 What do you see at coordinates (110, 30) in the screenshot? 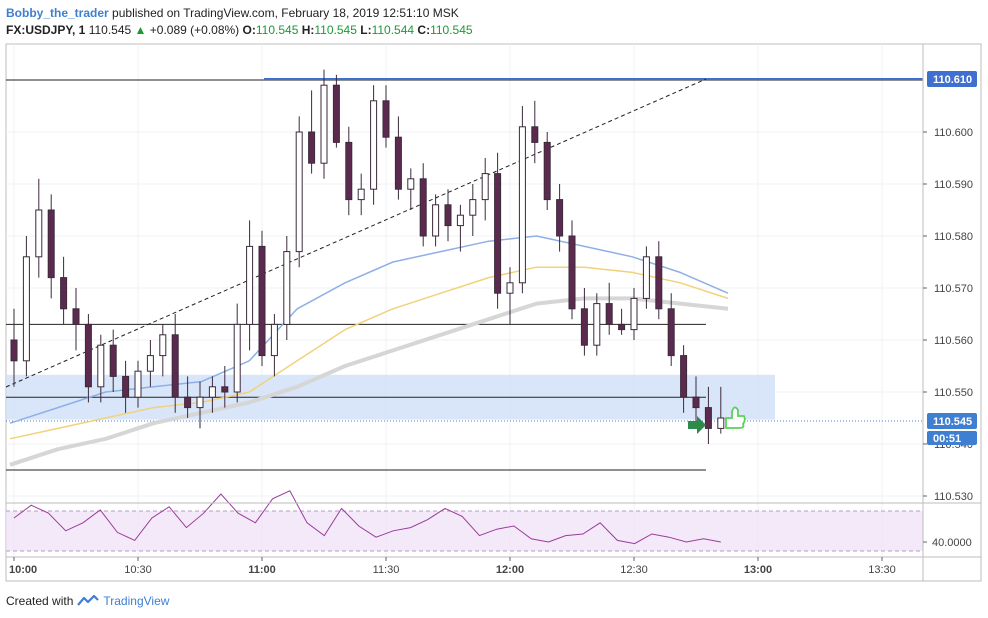
I see `last-price: 110.545` at bounding box center [110, 30].